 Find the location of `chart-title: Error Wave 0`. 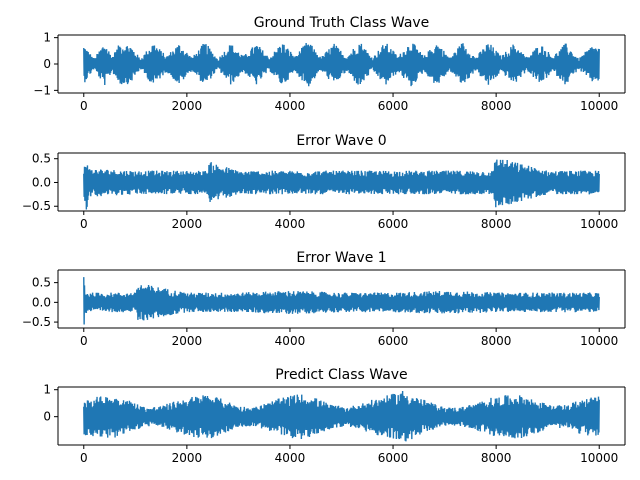

chart-title: Error Wave 0 is located at coordinates (341, 141).